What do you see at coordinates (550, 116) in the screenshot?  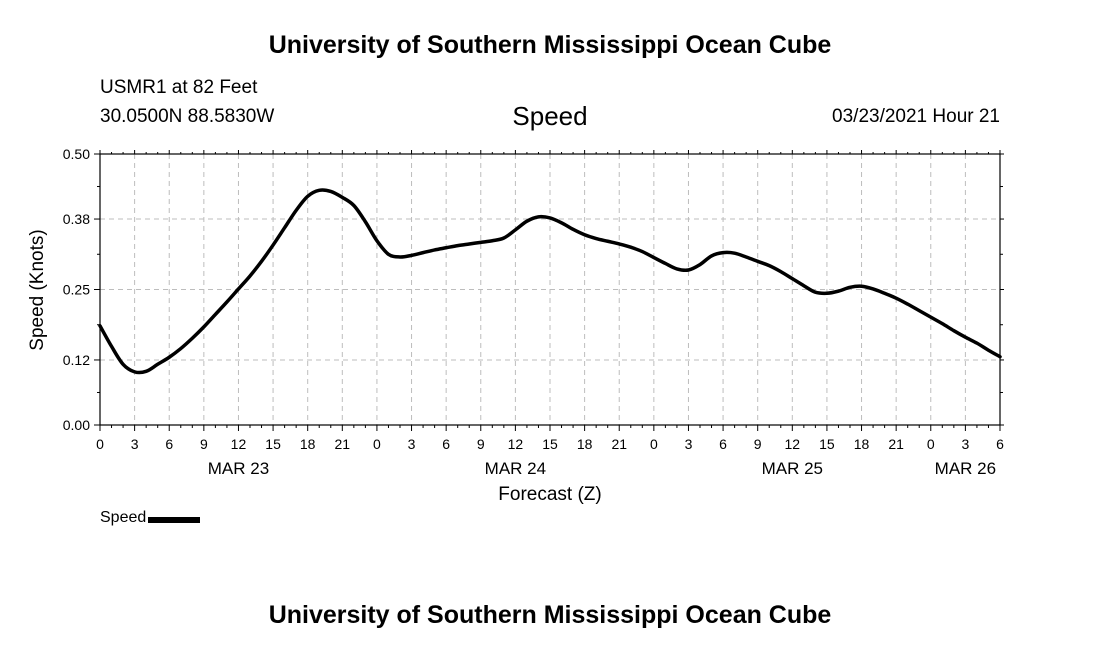 I see `chart-subtitle: Speed` at bounding box center [550, 116].